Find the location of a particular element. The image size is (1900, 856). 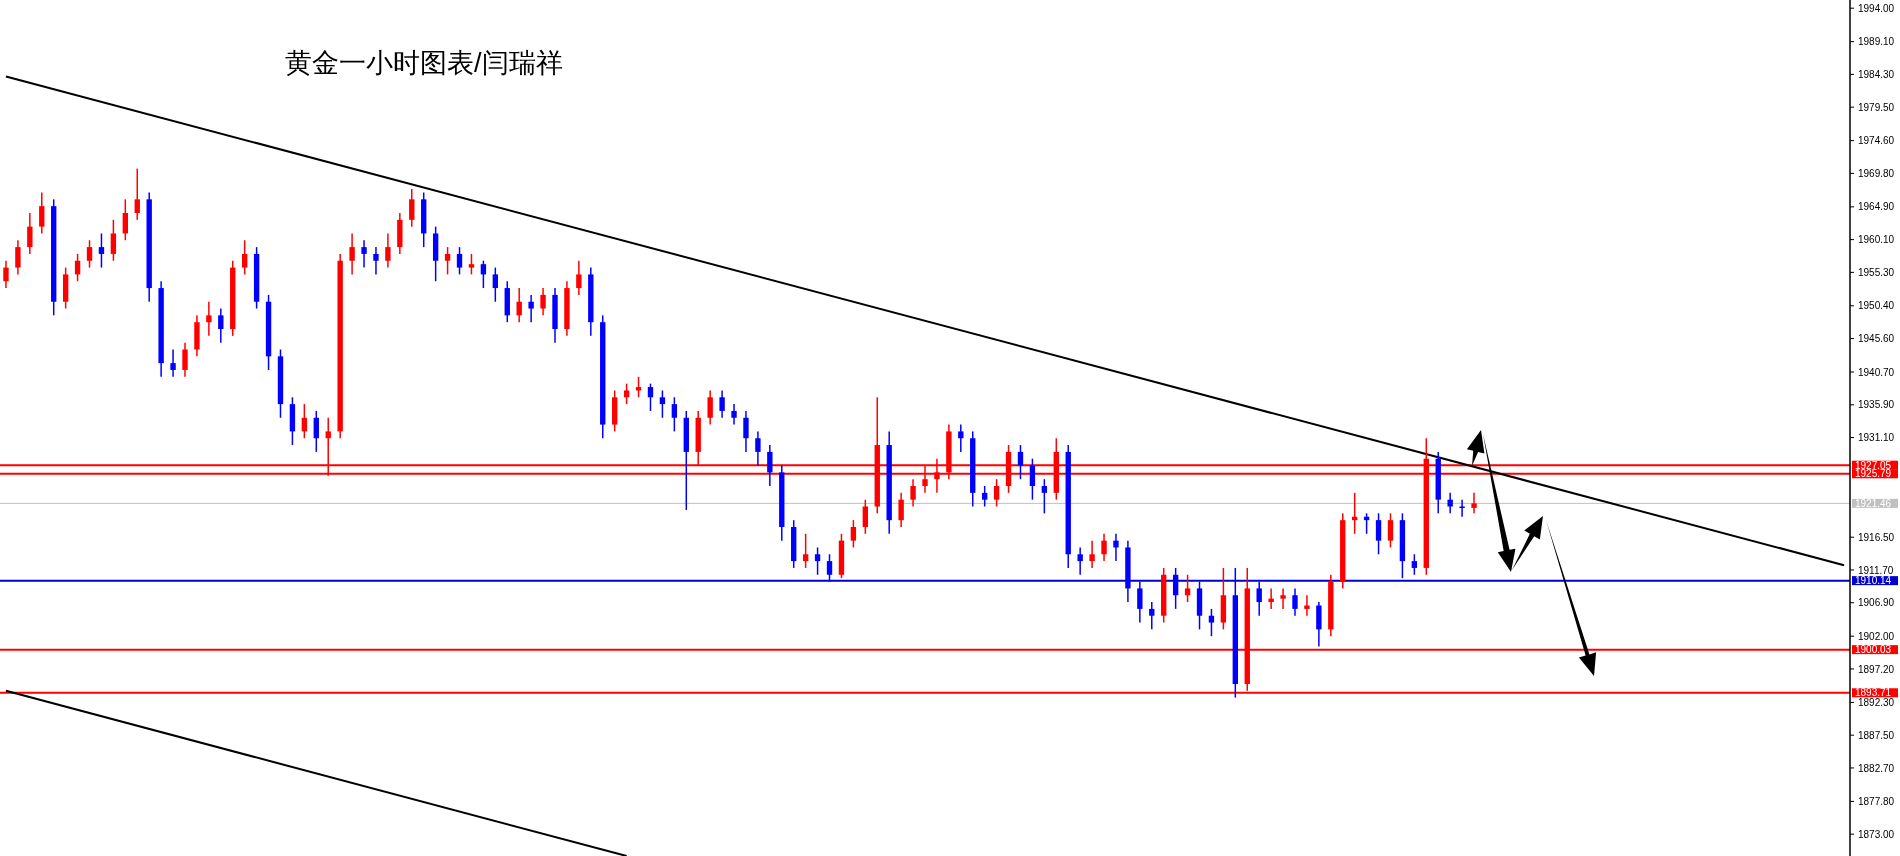

y-tick-label: 1916.50 is located at coordinates (1876, 537).